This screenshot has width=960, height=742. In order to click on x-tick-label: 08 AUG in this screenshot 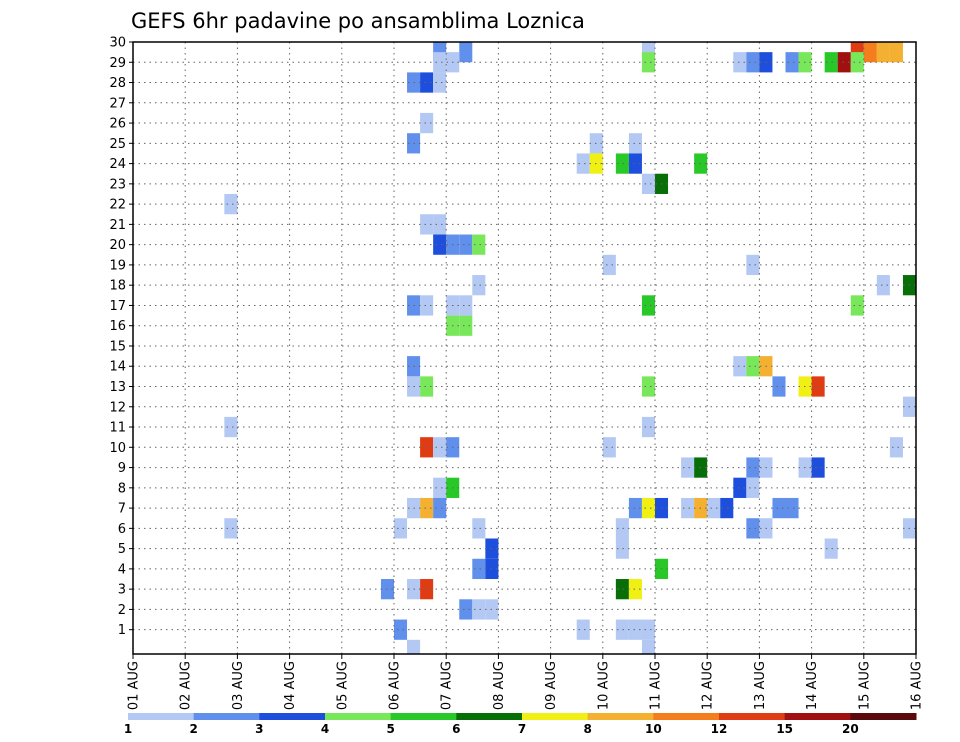, I will do `click(499, 685)`.